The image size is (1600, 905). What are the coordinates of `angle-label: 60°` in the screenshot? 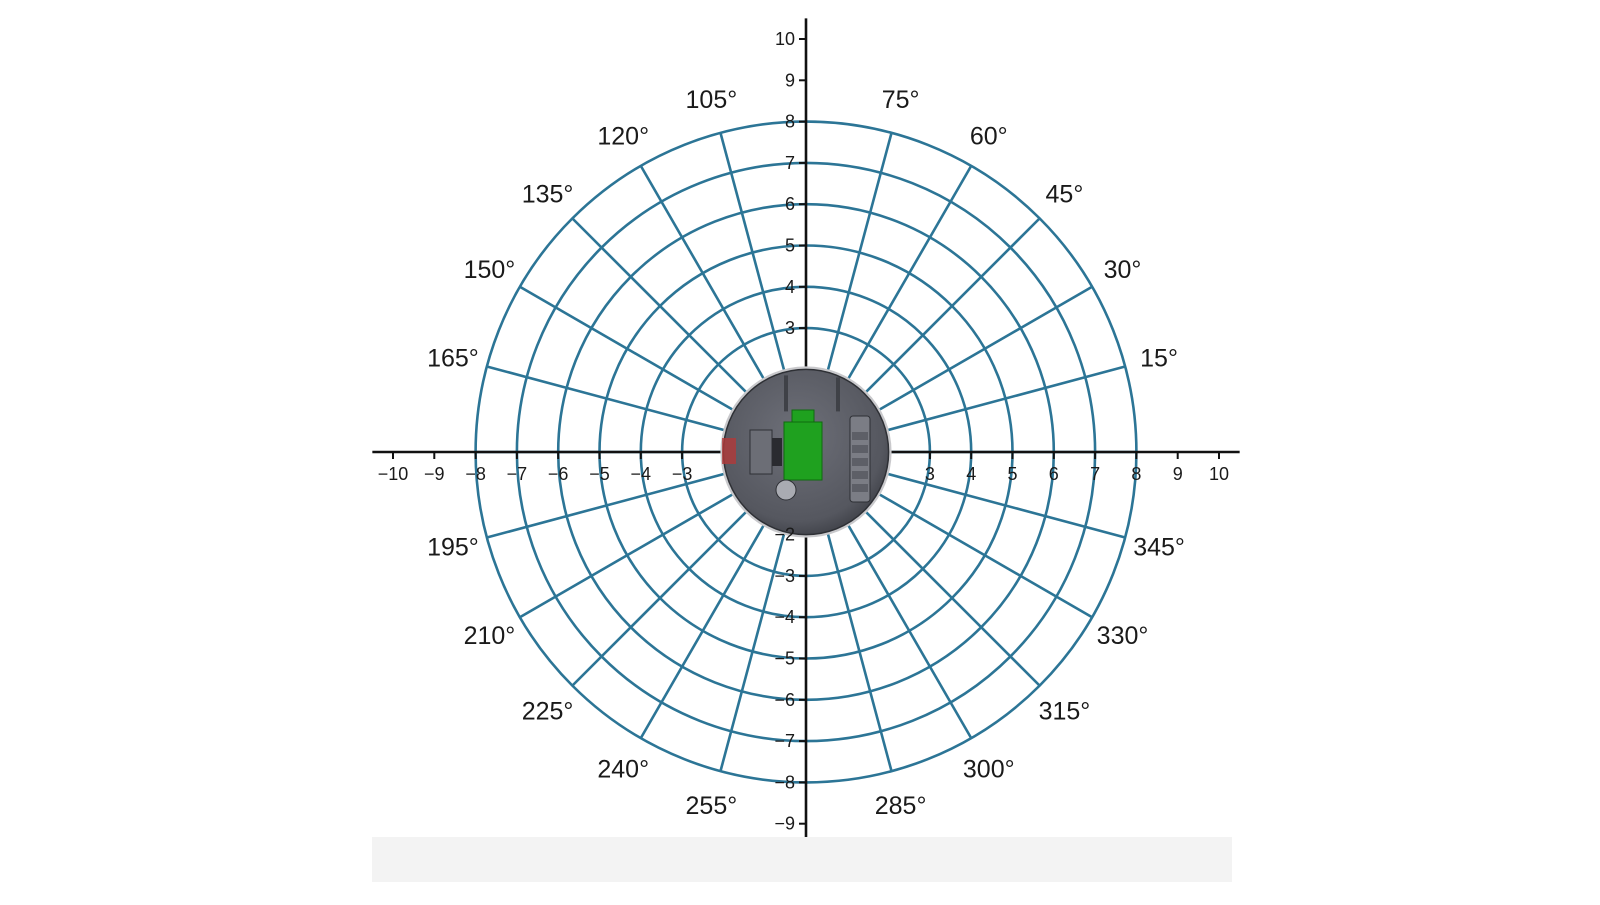 It's located at (989, 136).